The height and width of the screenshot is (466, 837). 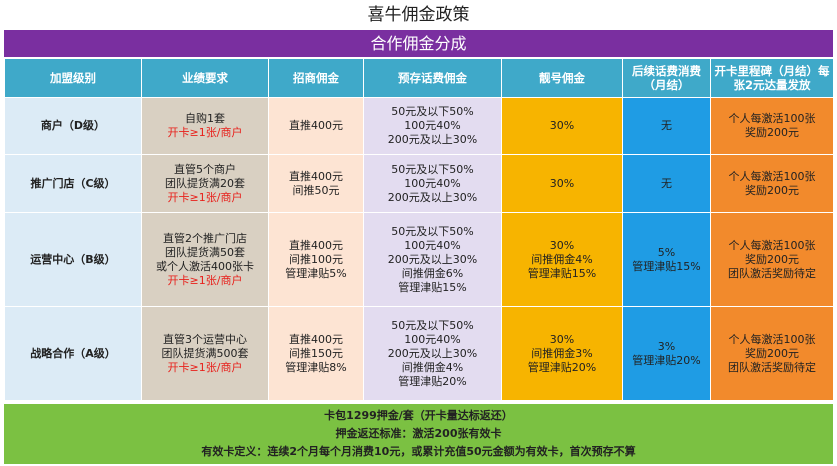 What do you see at coordinates (666, 360) in the screenshot?
I see `topup-line: 管理津贴20%` at bounding box center [666, 360].